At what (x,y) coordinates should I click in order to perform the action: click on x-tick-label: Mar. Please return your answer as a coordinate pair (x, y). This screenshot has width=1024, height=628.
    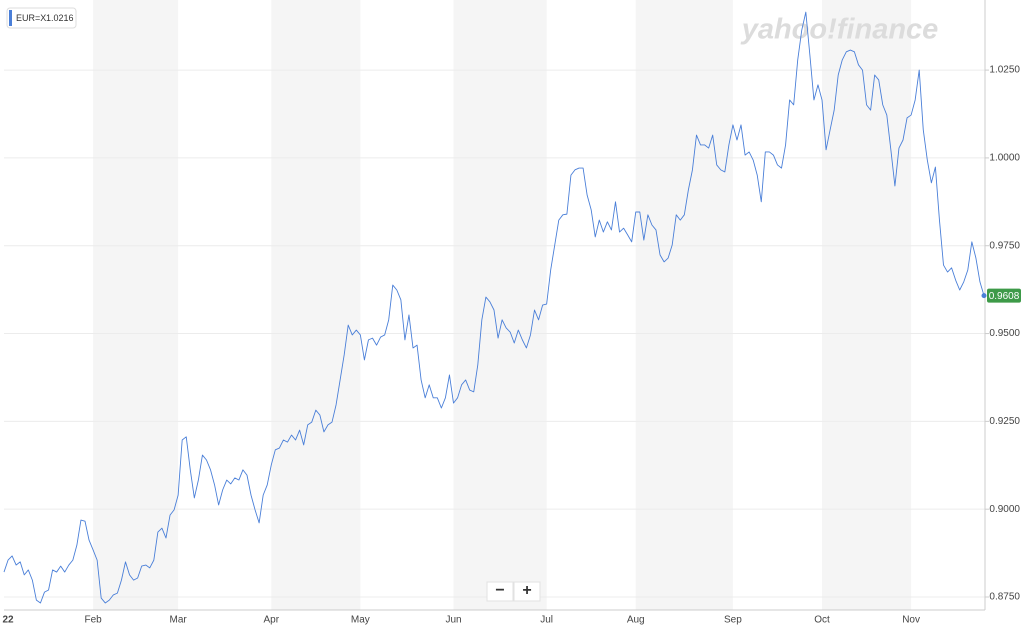
    Looking at the image, I should click on (179, 620).